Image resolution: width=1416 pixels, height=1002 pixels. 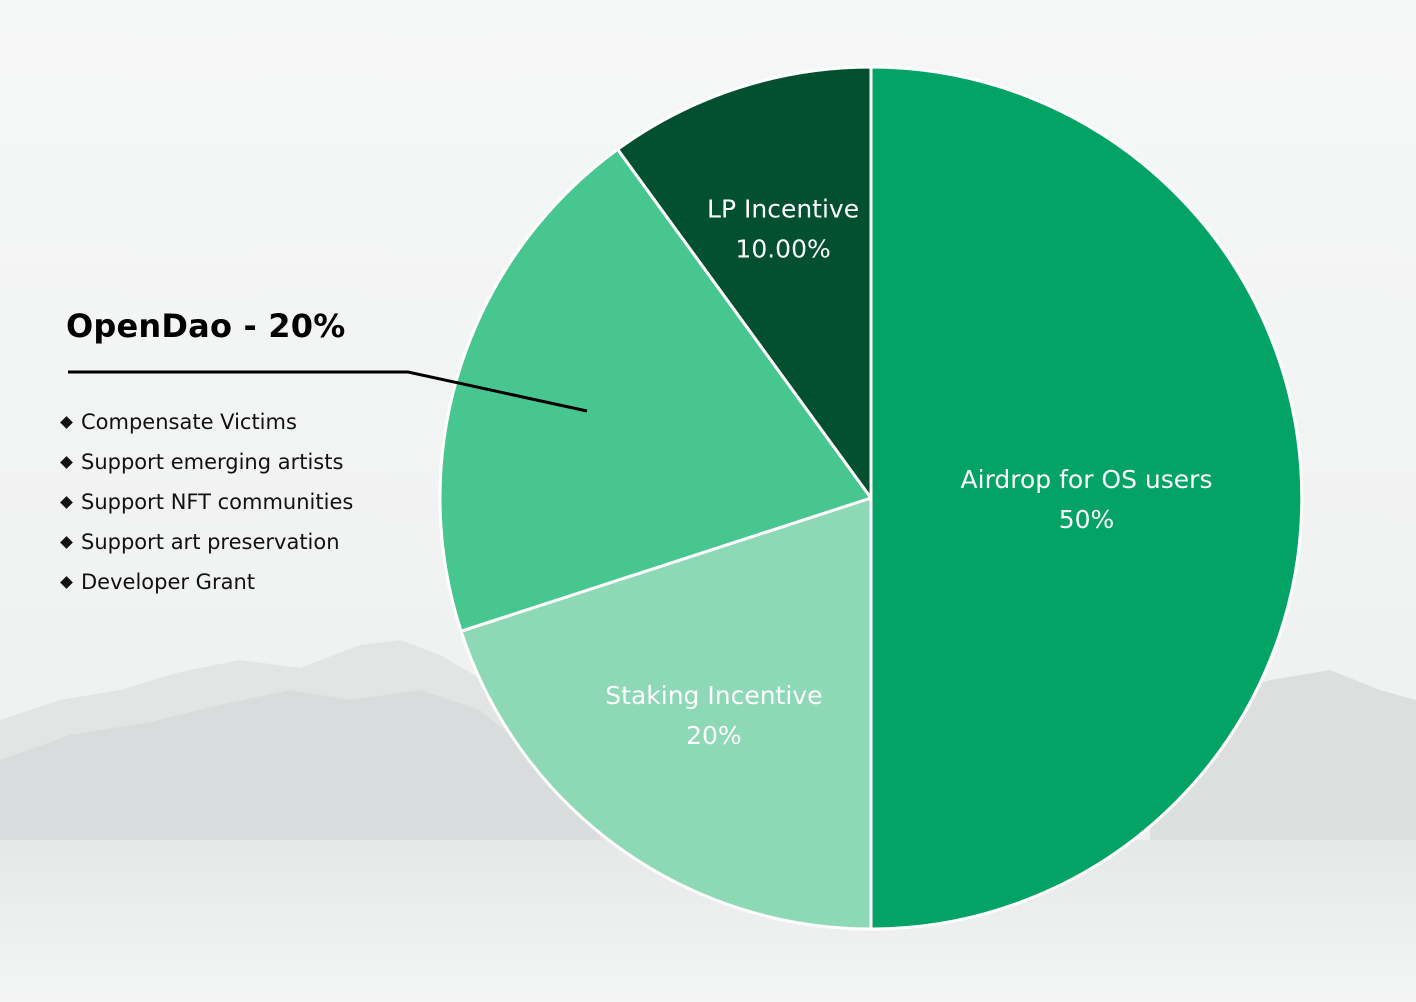 I want to click on slice-name-label: LP Incentive, so click(x=783, y=209).